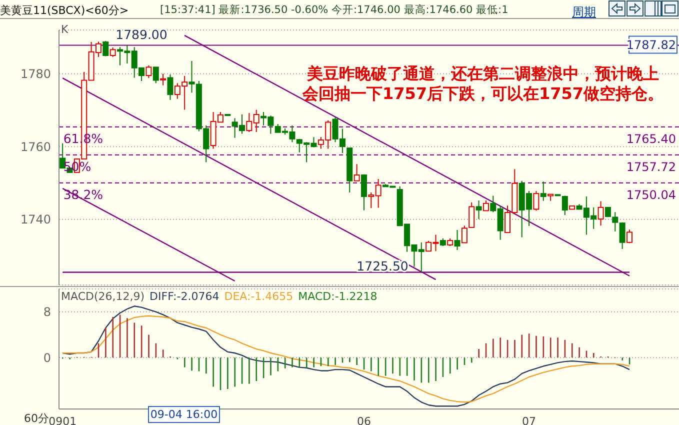 Image resolution: width=679 pixels, height=425 pixels. Describe the element at coordinates (103, 296) in the screenshot. I see `chart-title: MACD(26,12,9)` at that location.